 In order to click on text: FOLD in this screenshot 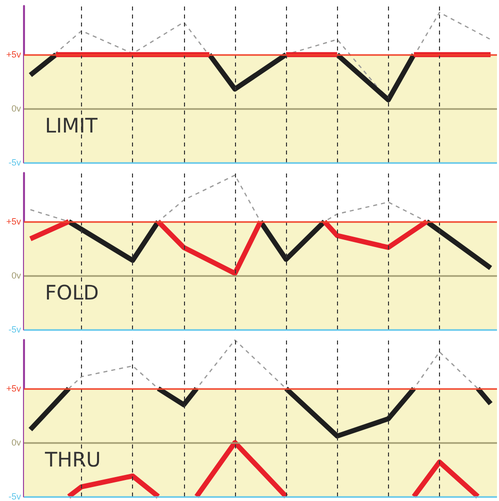, I will do `click(72, 292)`.